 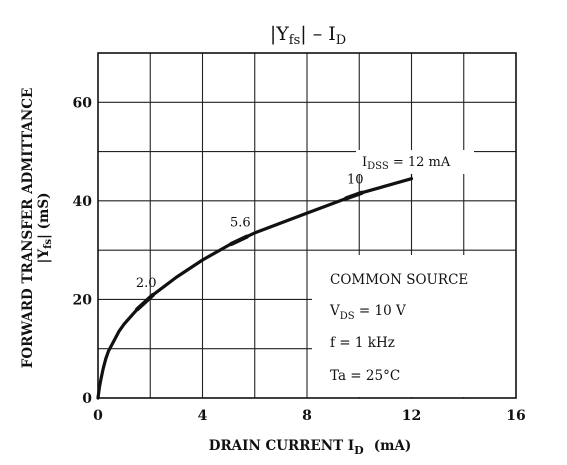 I want to click on annotations-layer: 2.0 5.6 10, so click(x=274, y=242).